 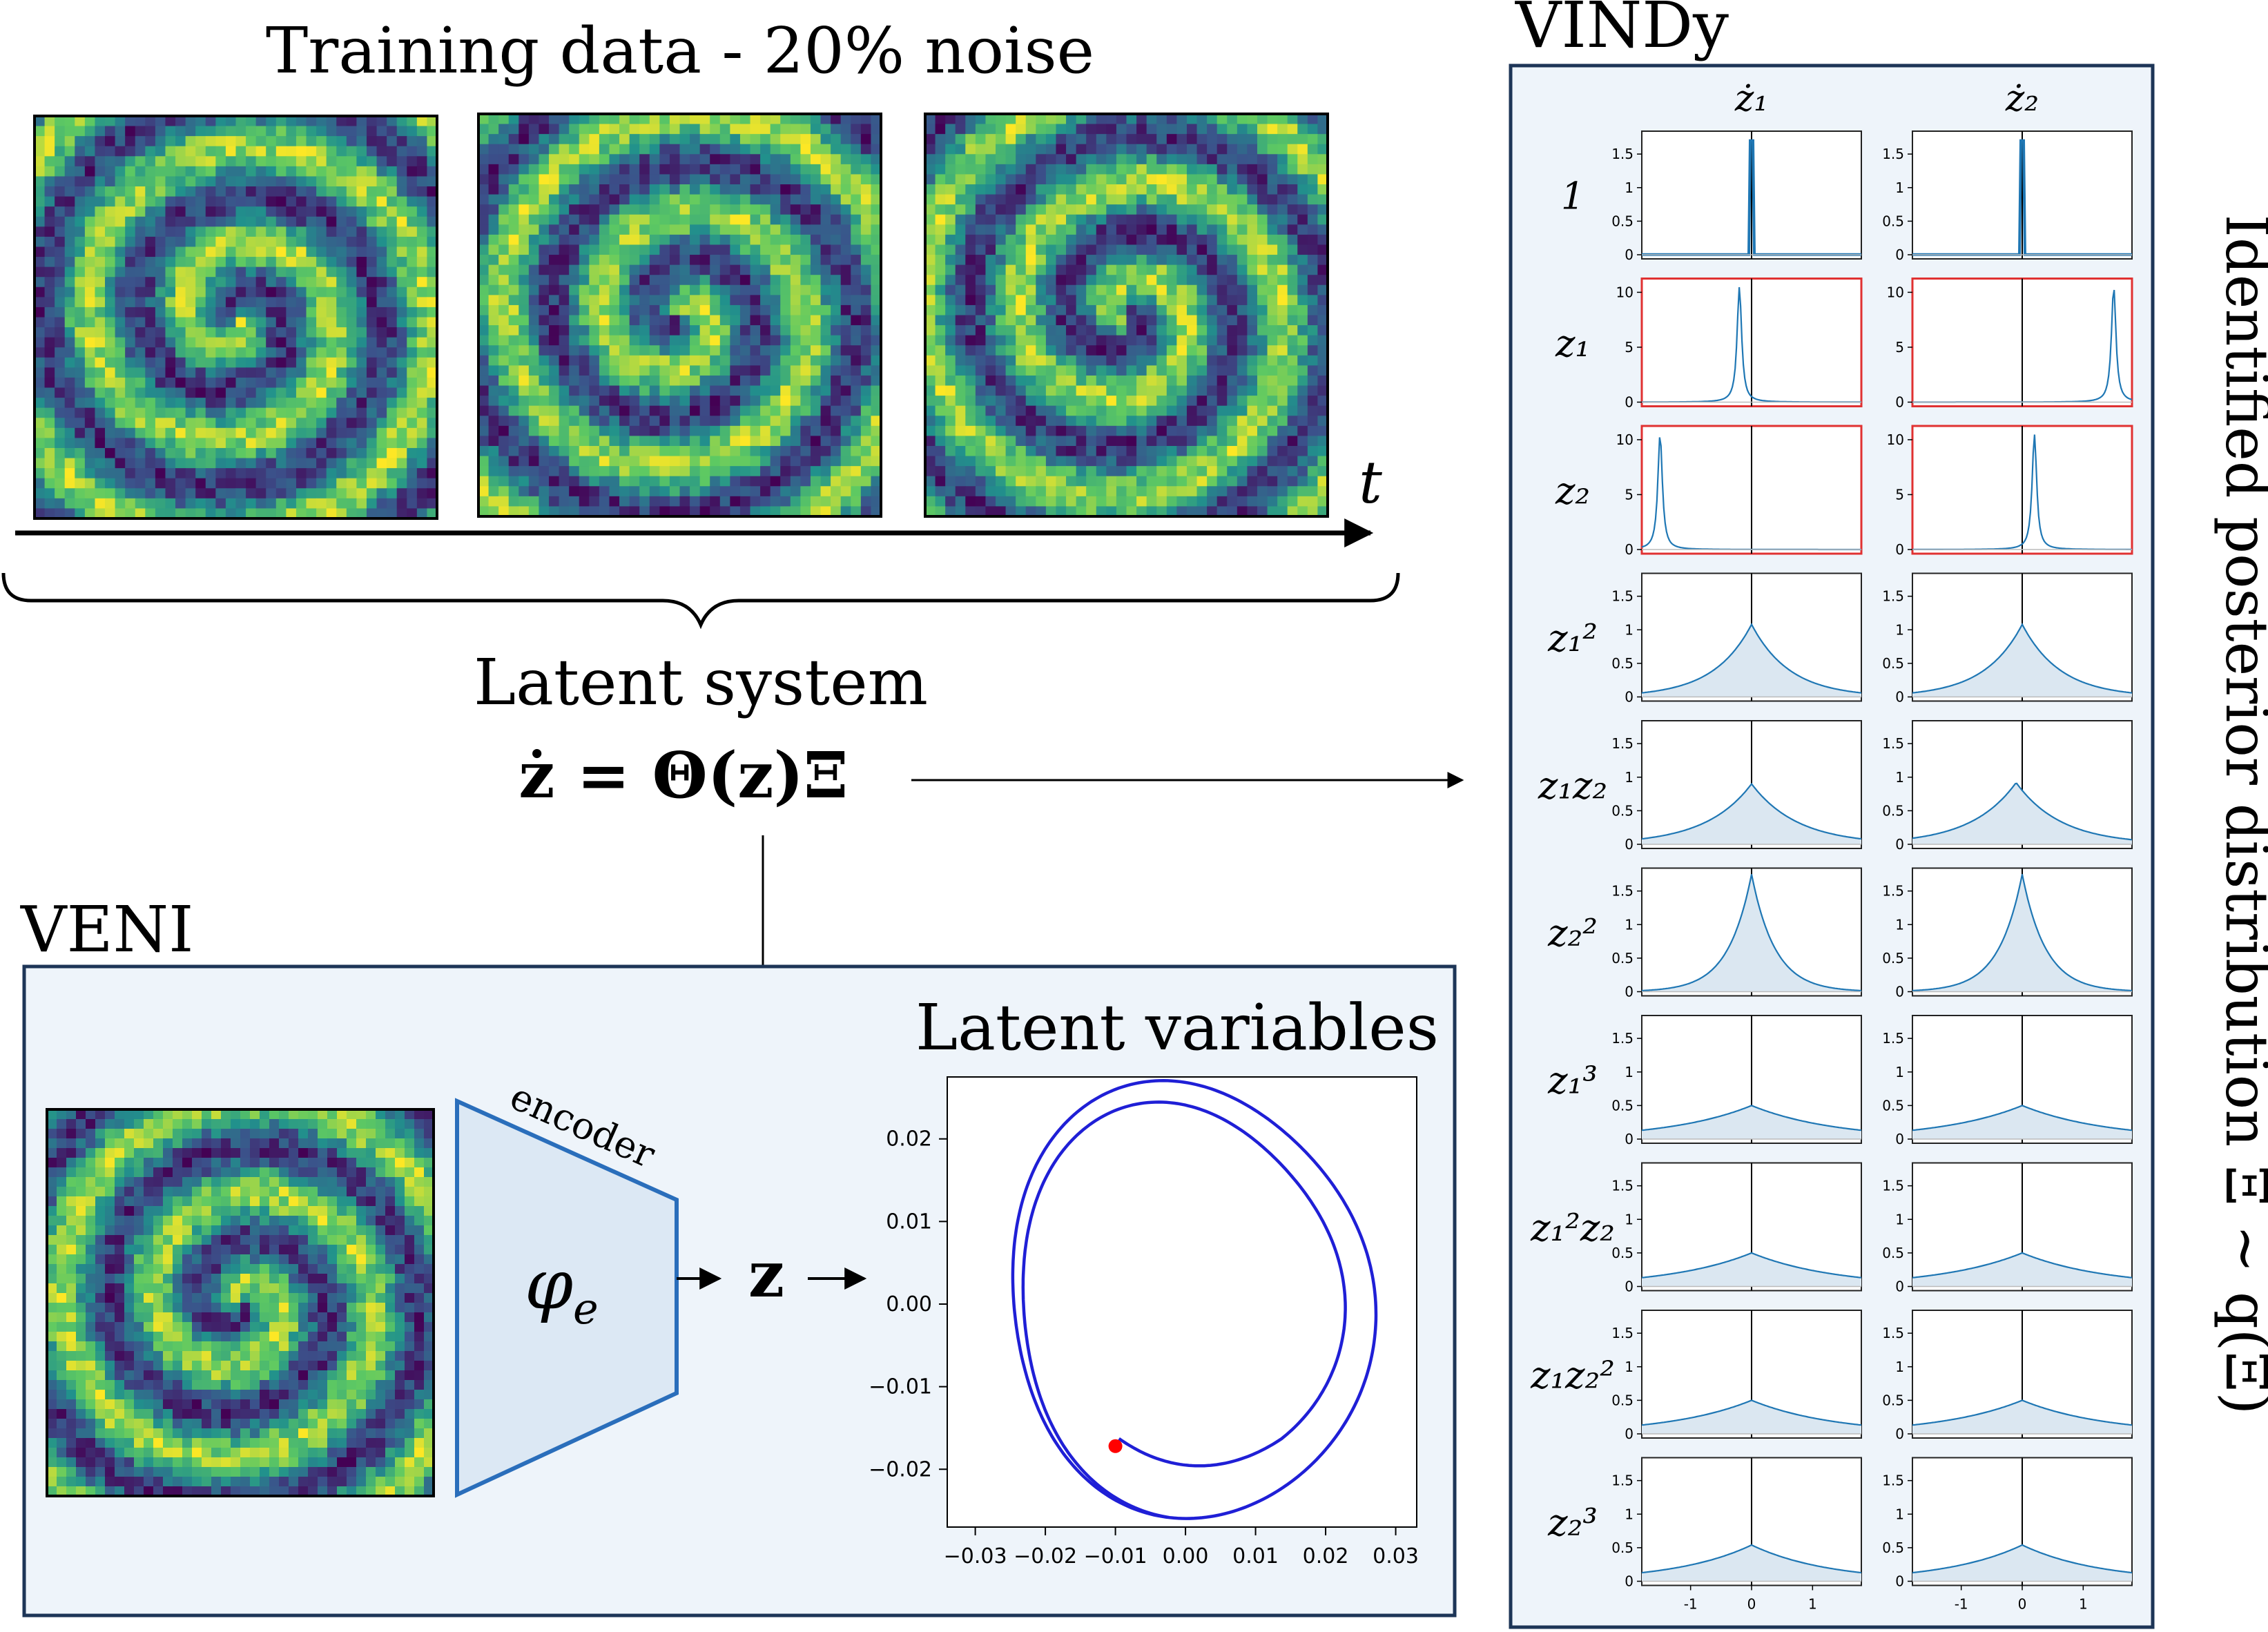 I want to click on y-tick-label: 0.01, so click(x=909, y=1222).